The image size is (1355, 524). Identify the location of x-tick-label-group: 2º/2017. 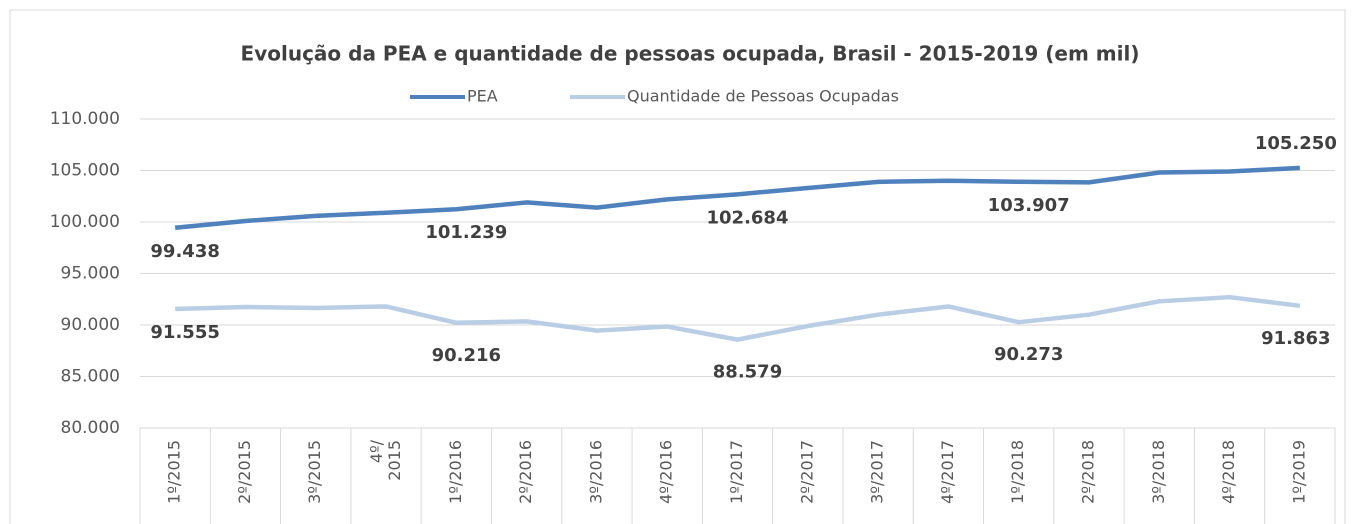
(806, 472).